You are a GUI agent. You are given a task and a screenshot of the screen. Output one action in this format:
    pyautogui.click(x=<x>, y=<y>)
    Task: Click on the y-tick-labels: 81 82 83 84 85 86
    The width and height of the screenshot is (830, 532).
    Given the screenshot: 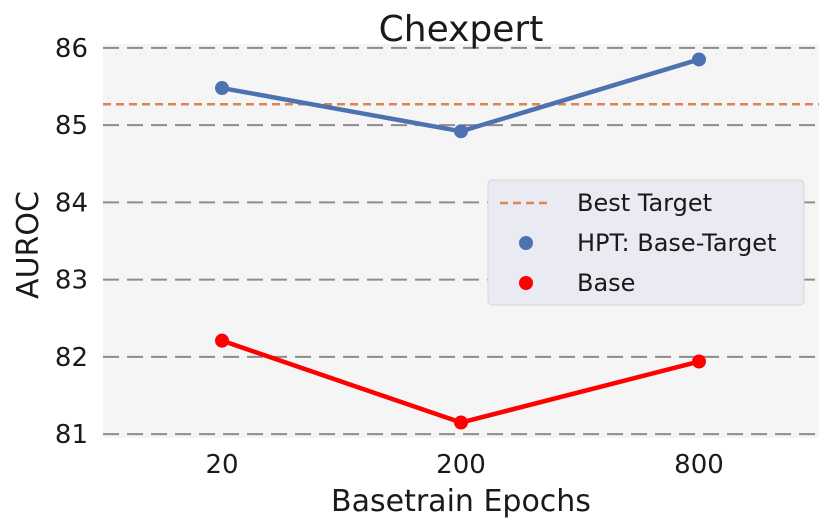 What is the action you would take?
    pyautogui.click(x=71, y=242)
    